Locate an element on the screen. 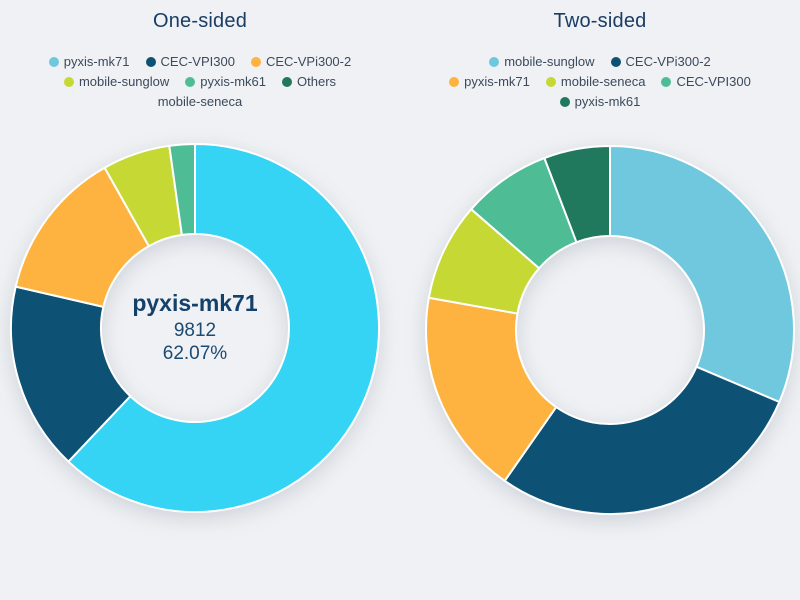 This screenshot has width=800, height=600. legend-row: mobile-sunglow pyxis-mk61 Others is located at coordinates (199, 81).